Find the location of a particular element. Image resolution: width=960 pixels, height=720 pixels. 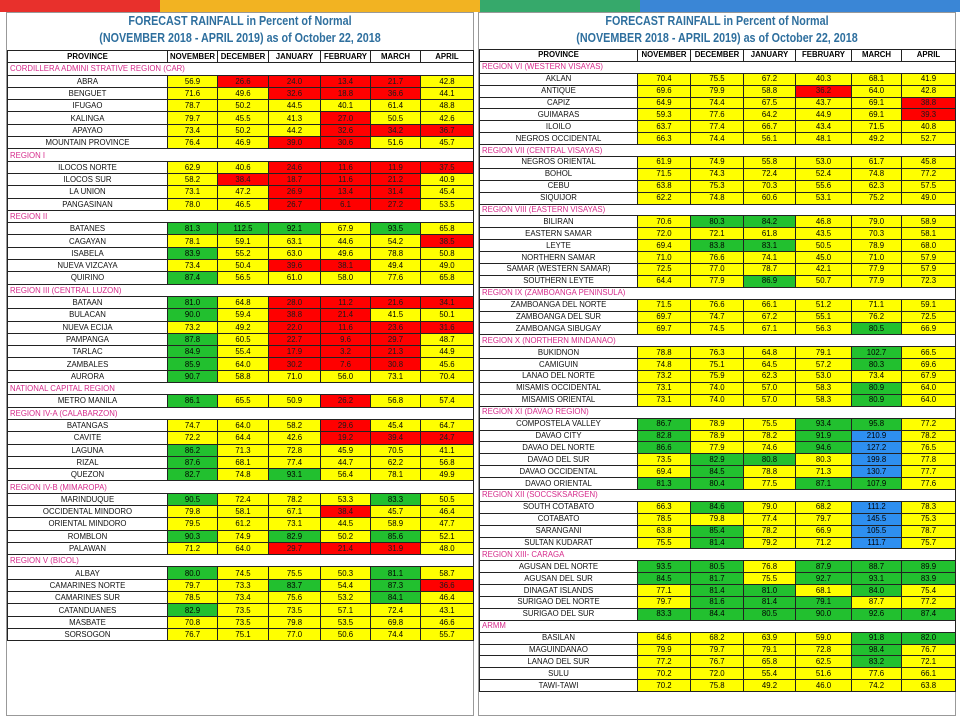

province-name: OCCIDENTAL MINDORO is located at coordinates (87, 511).